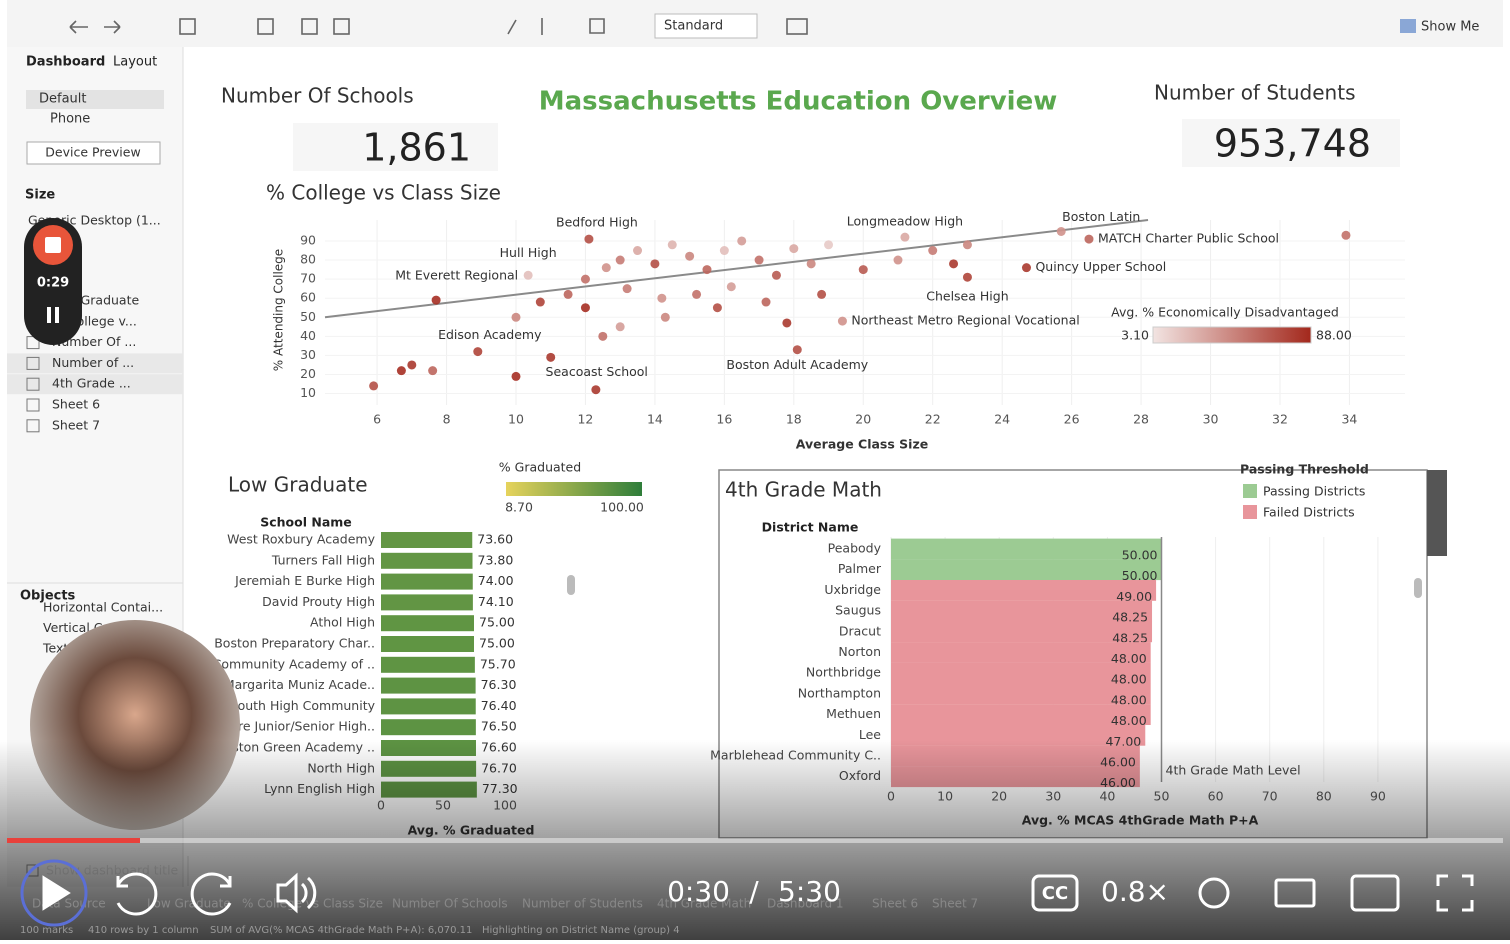 This screenshot has height=944, width=1510. I want to click on show-me: Show Me, so click(1450, 27).